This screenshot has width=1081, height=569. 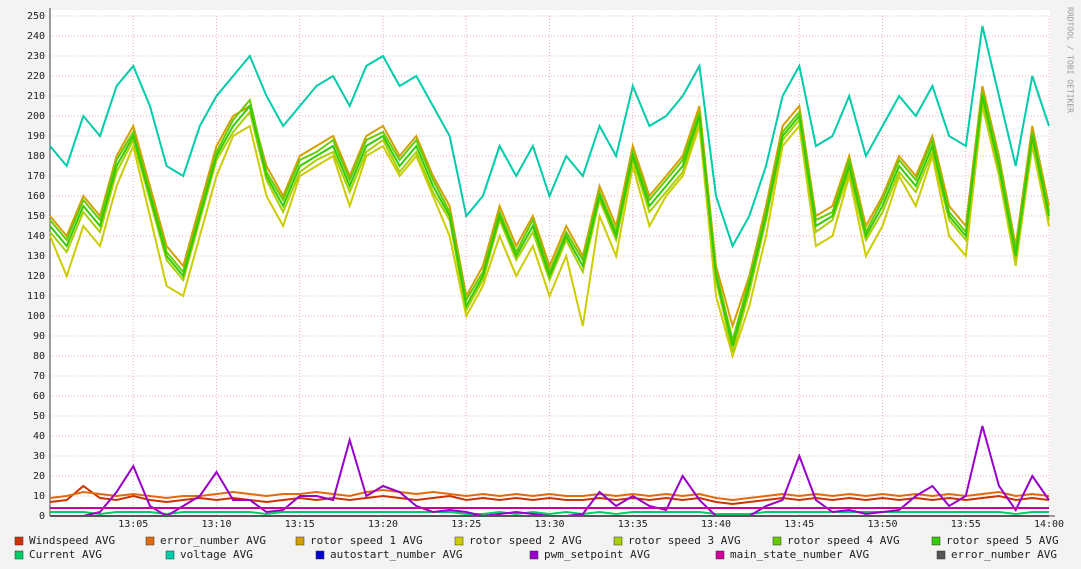 What do you see at coordinates (36, 96) in the screenshot?
I see `y-tick-label: 210` at bounding box center [36, 96].